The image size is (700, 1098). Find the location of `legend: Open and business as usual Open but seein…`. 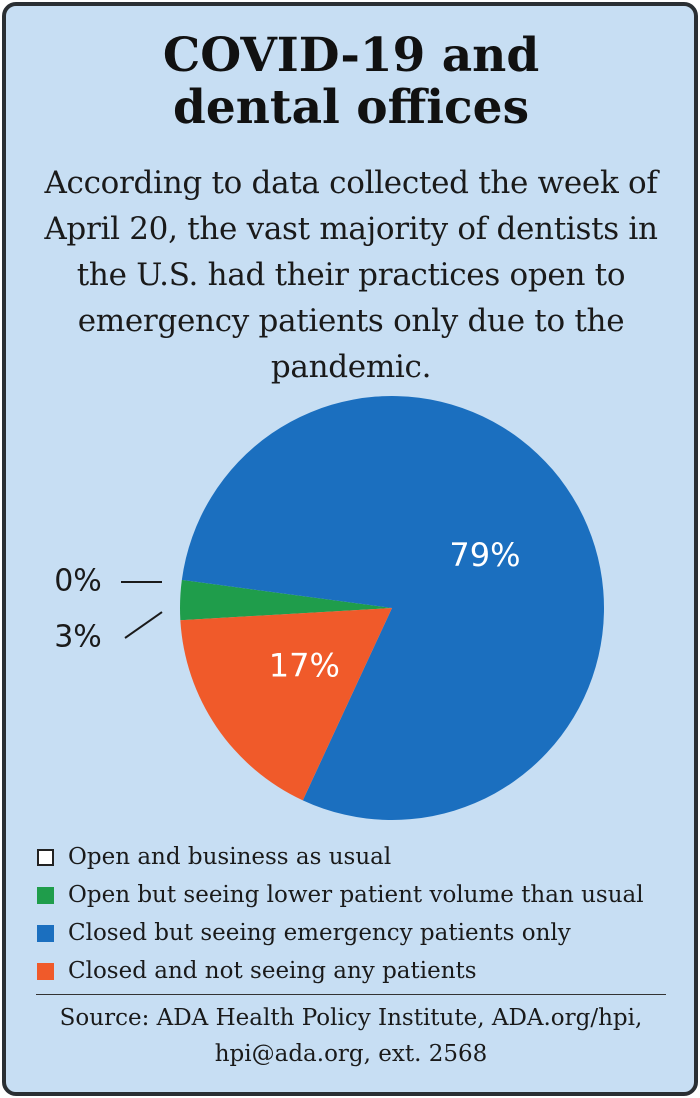

legend: Open and business as usual Open but seein… is located at coordinates (340, 914).